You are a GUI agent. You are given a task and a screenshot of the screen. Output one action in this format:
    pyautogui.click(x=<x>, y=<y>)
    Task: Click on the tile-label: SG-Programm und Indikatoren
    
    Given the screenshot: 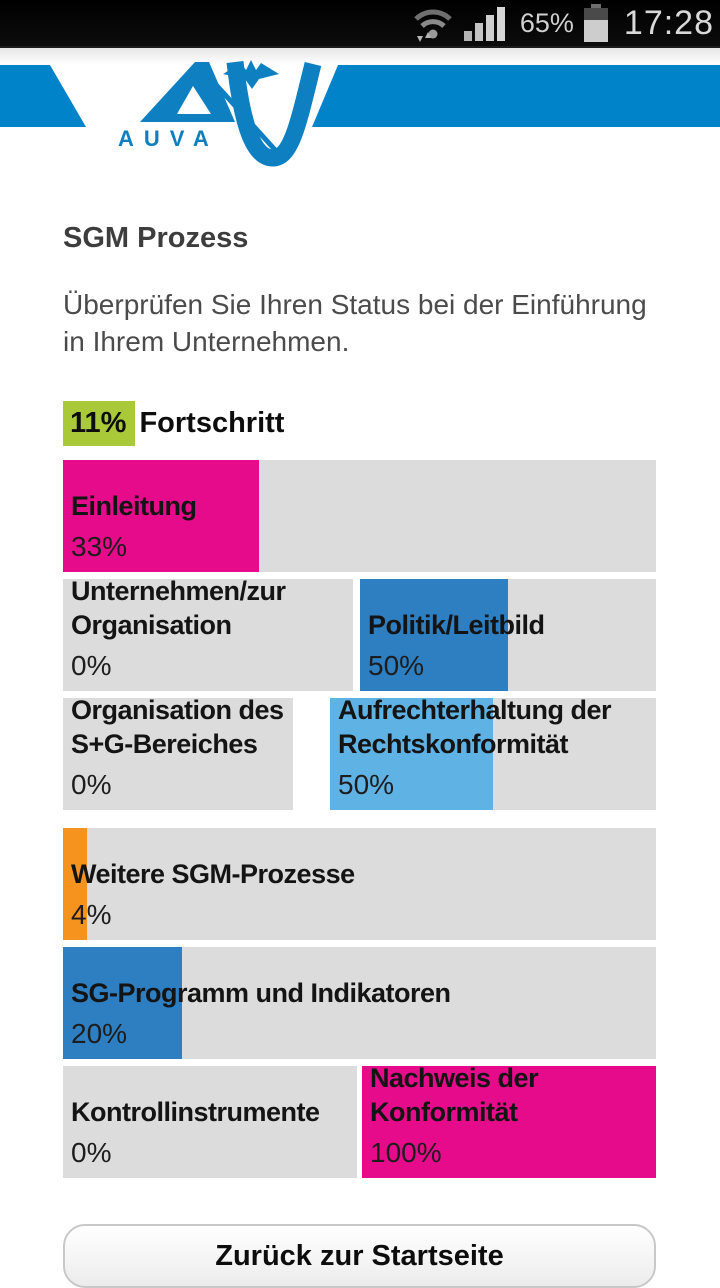 What is the action you would take?
    pyautogui.click(x=261, y=993)
    